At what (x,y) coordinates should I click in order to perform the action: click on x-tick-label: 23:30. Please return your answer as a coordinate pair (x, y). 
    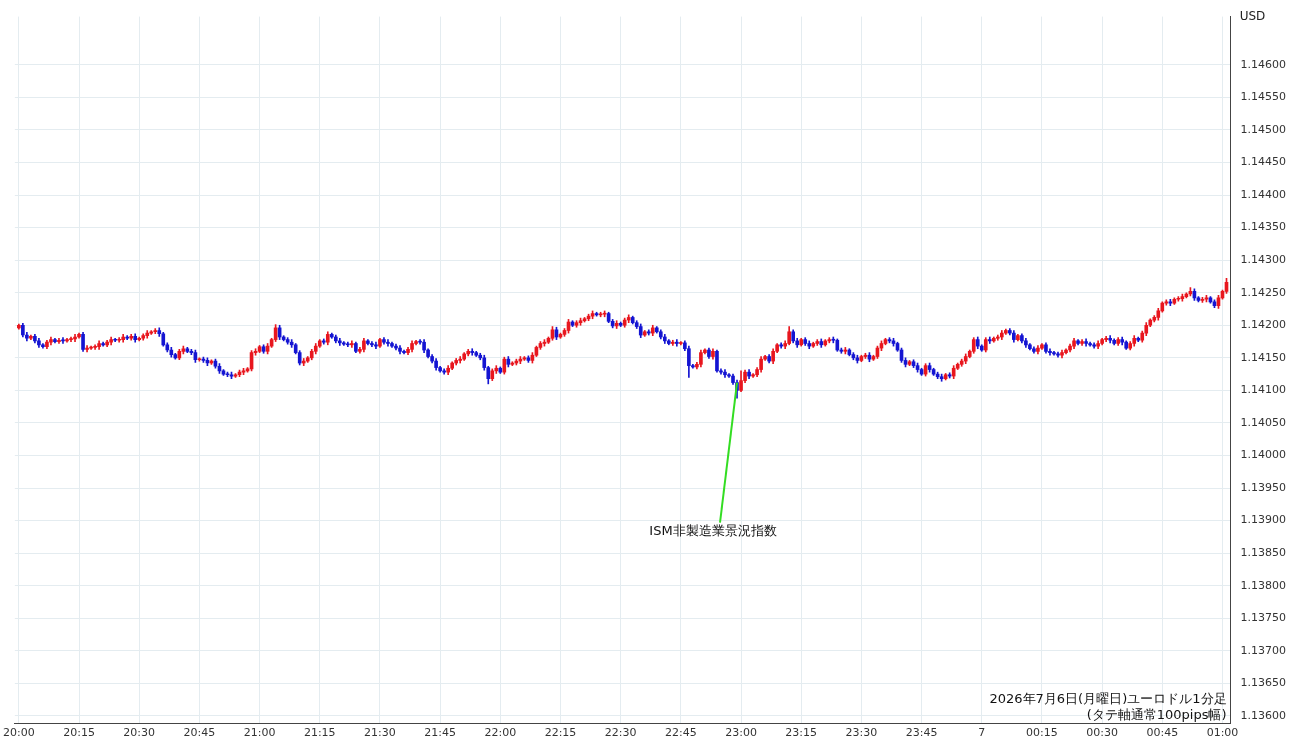
    Looking at the image, I should click on (861, 733).